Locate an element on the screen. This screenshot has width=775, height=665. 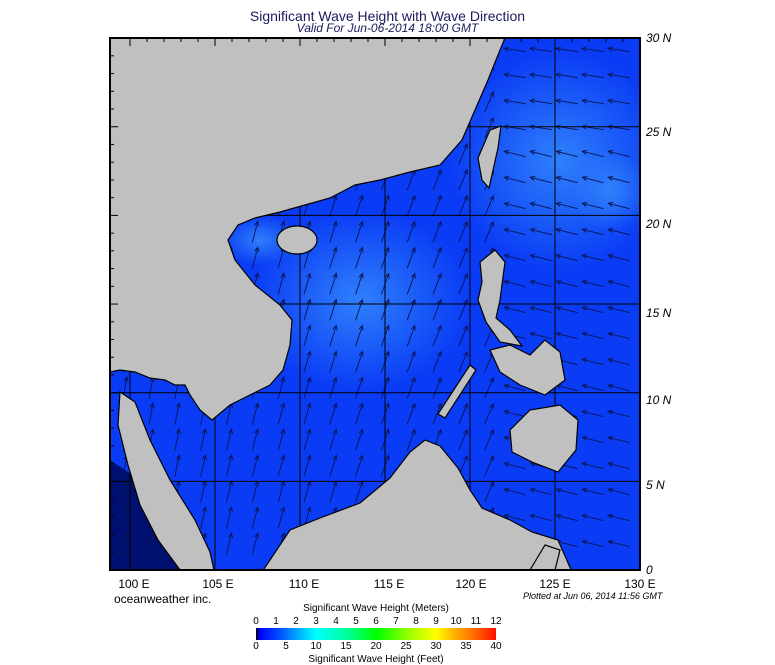
land-malay-peninsula is located at coordinates (166, 480).